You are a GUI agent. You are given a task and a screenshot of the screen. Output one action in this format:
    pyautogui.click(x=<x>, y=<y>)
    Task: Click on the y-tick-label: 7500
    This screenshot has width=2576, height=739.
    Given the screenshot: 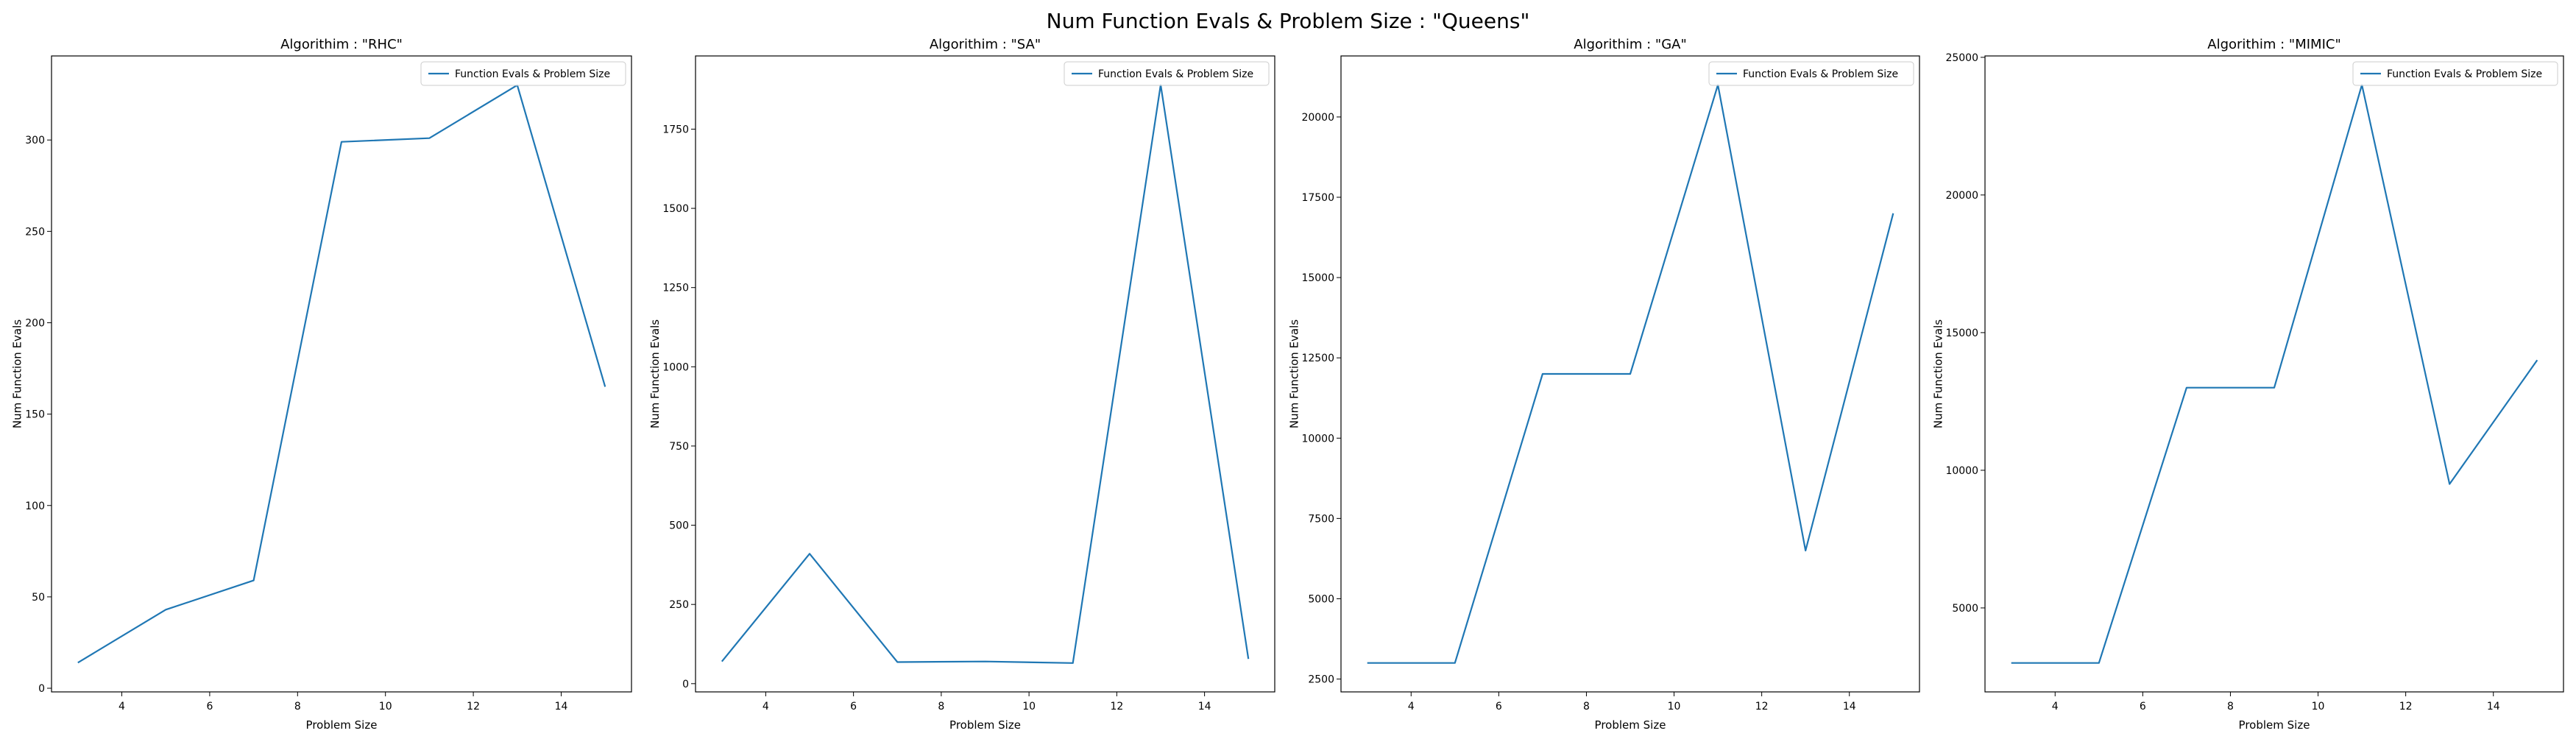 What is the action you would take?
    pyautogui.click(x=1321, y=519)
    